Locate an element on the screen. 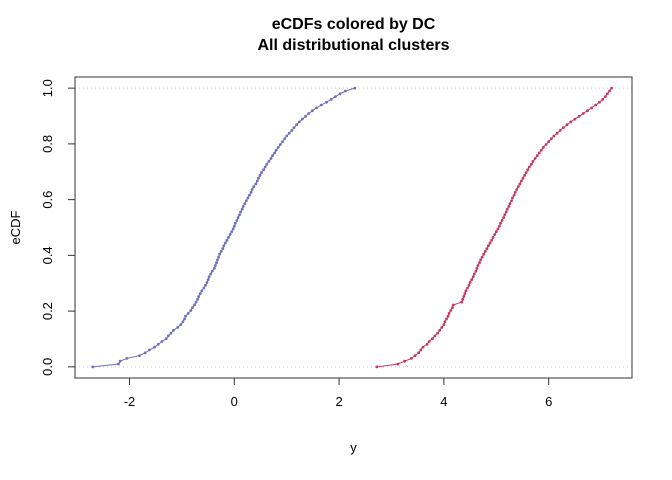  chart-subtitle: All distributional clusters is located at coordinates (353, 45).